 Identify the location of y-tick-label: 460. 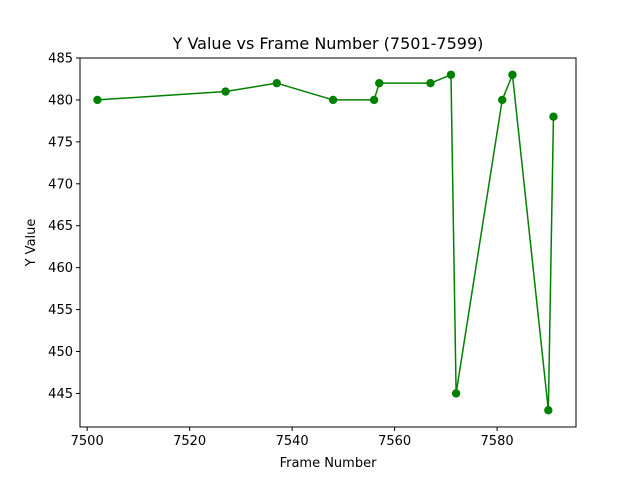
(60, 268).